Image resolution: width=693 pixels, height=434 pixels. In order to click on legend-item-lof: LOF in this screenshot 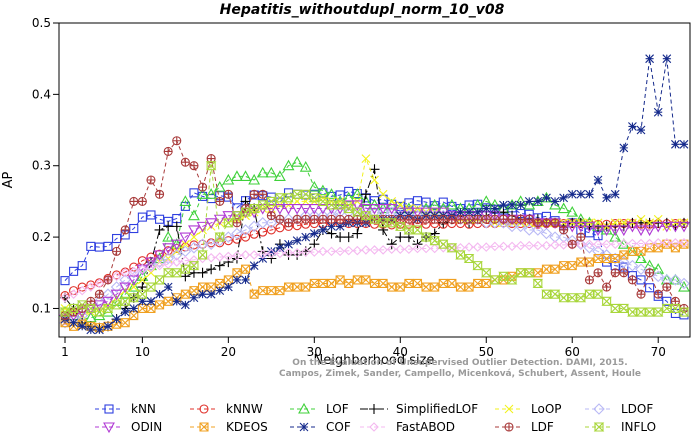, I will do `click(319, 409)`.